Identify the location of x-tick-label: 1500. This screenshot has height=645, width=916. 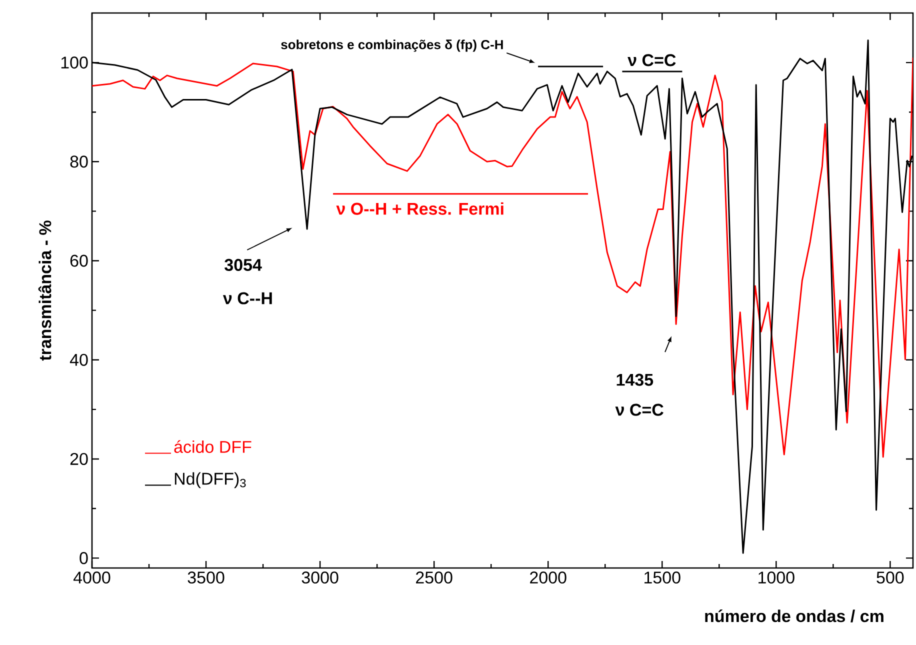
(662, 578).